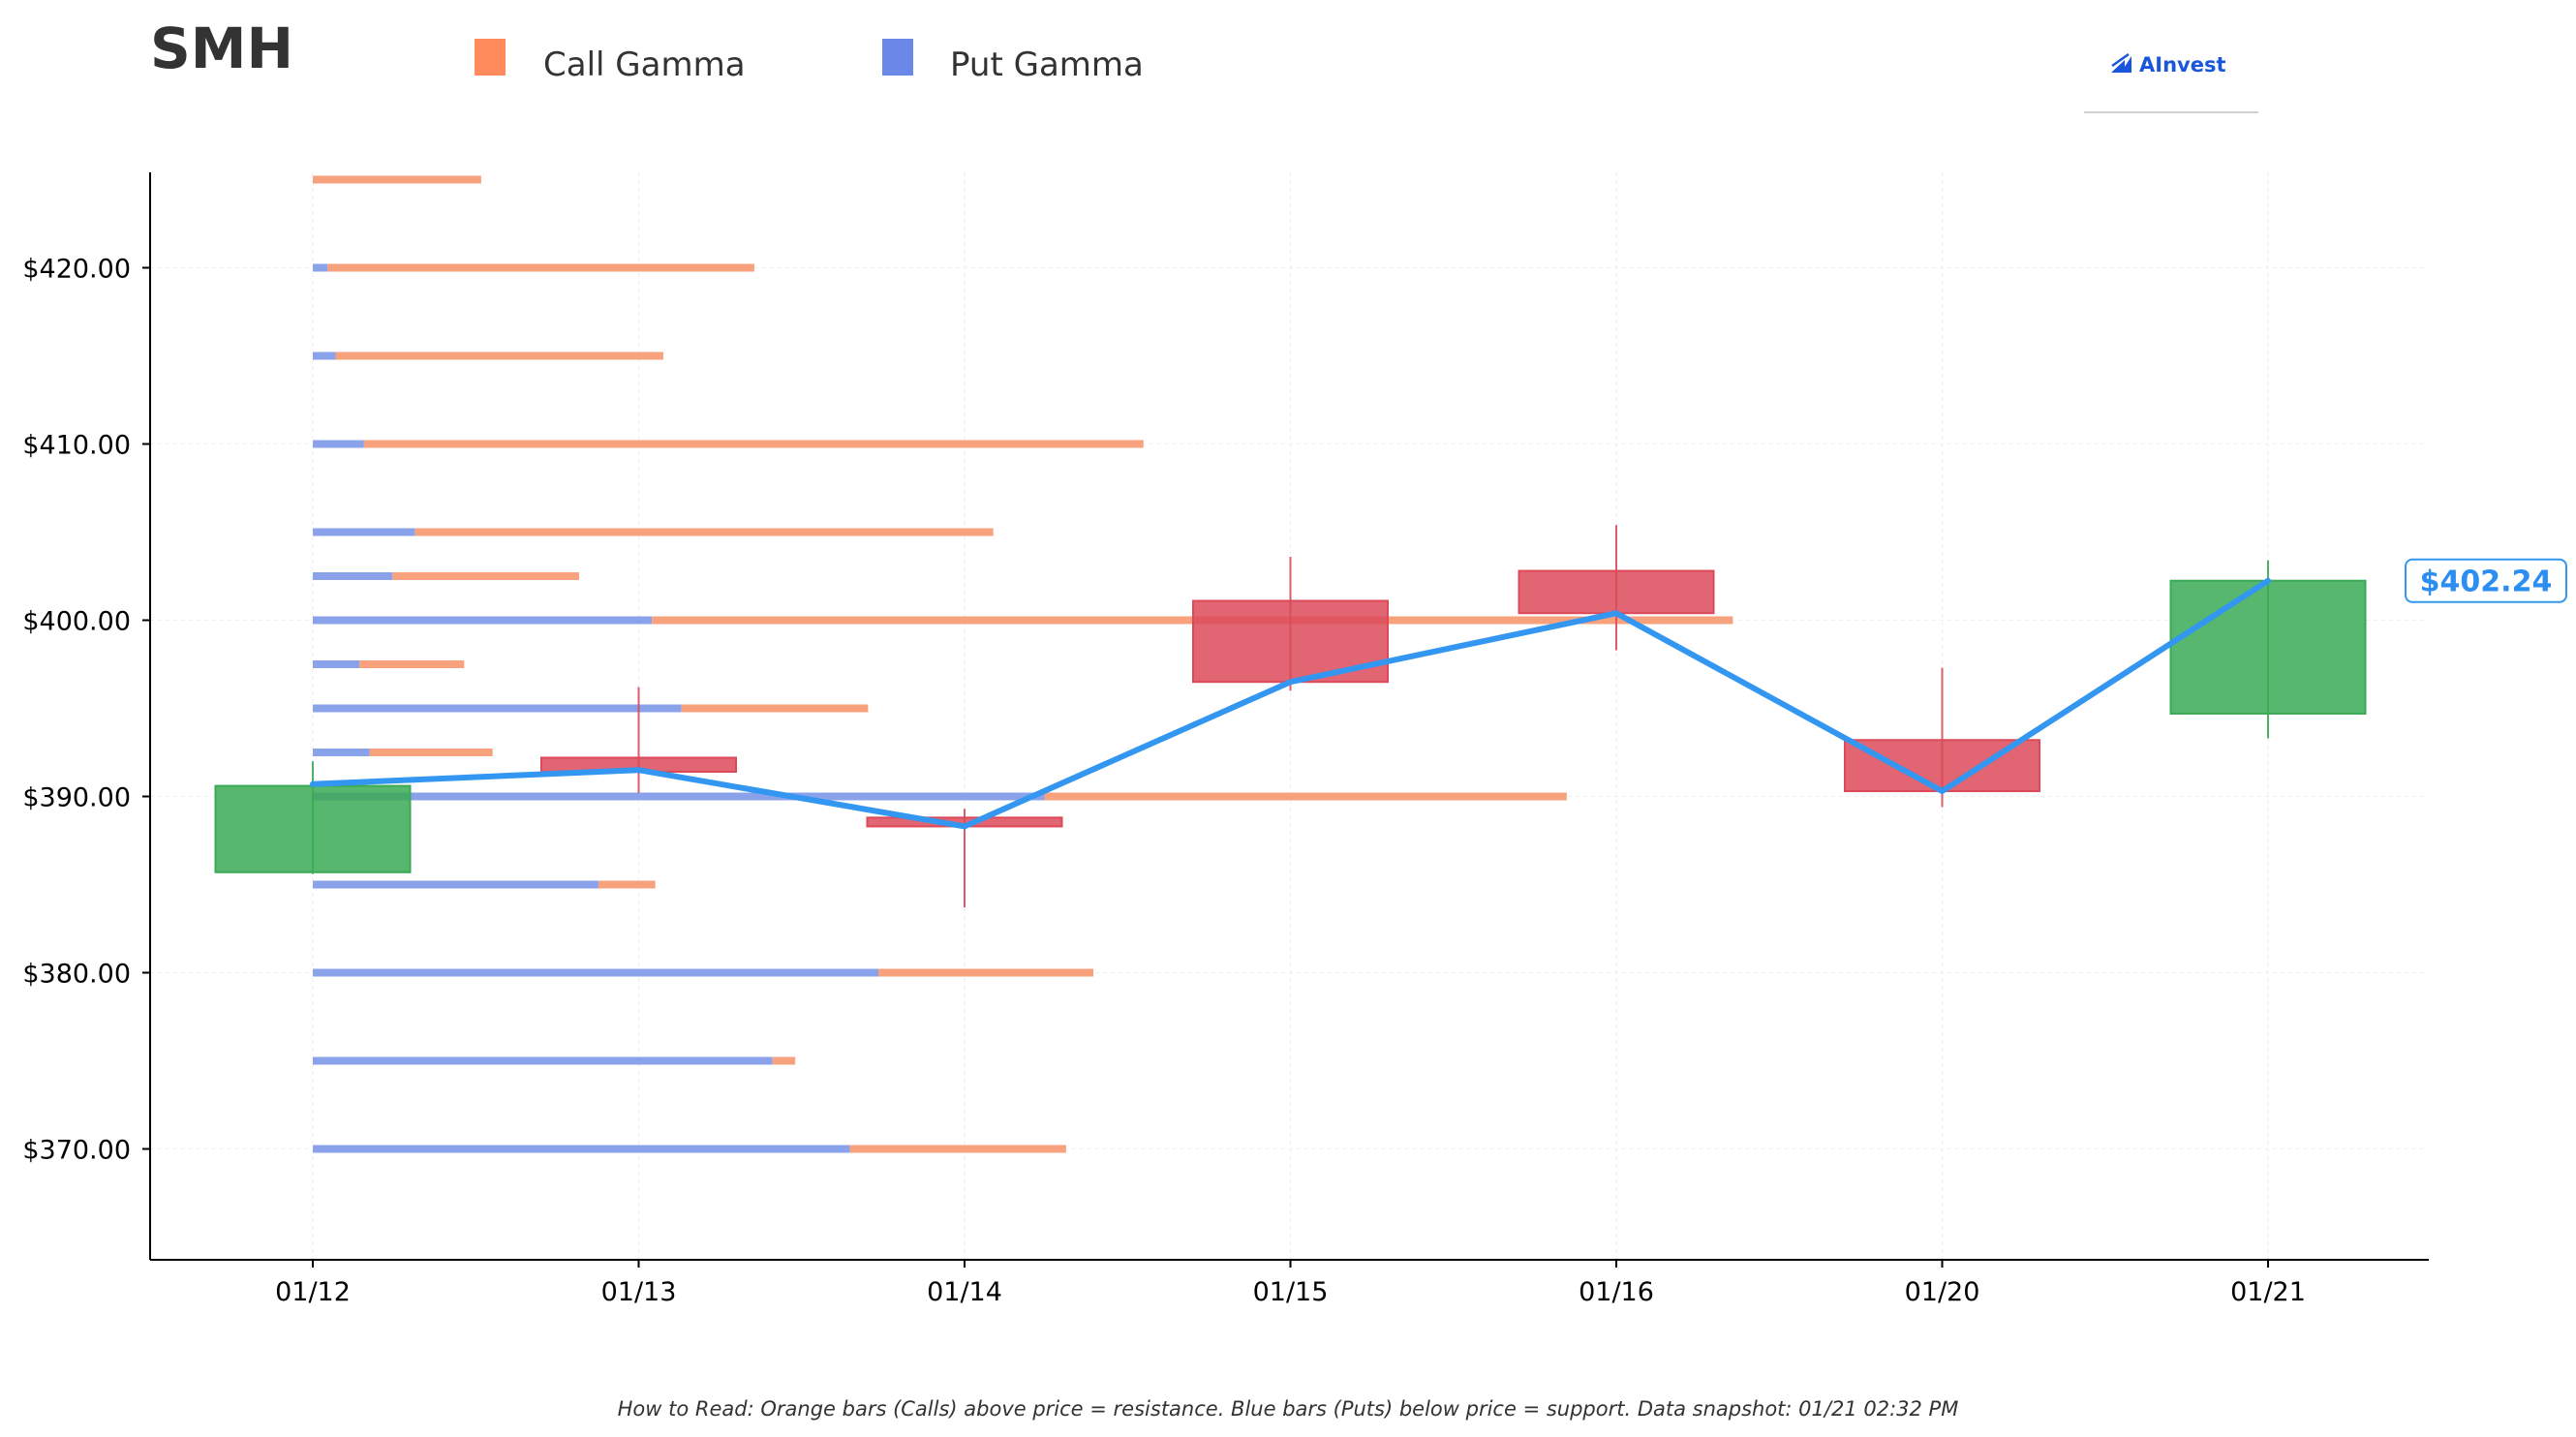  Describe the element at coordinates (1942, 1292) in the screenshot. I see `x-tick-label: 01/20` at that location.